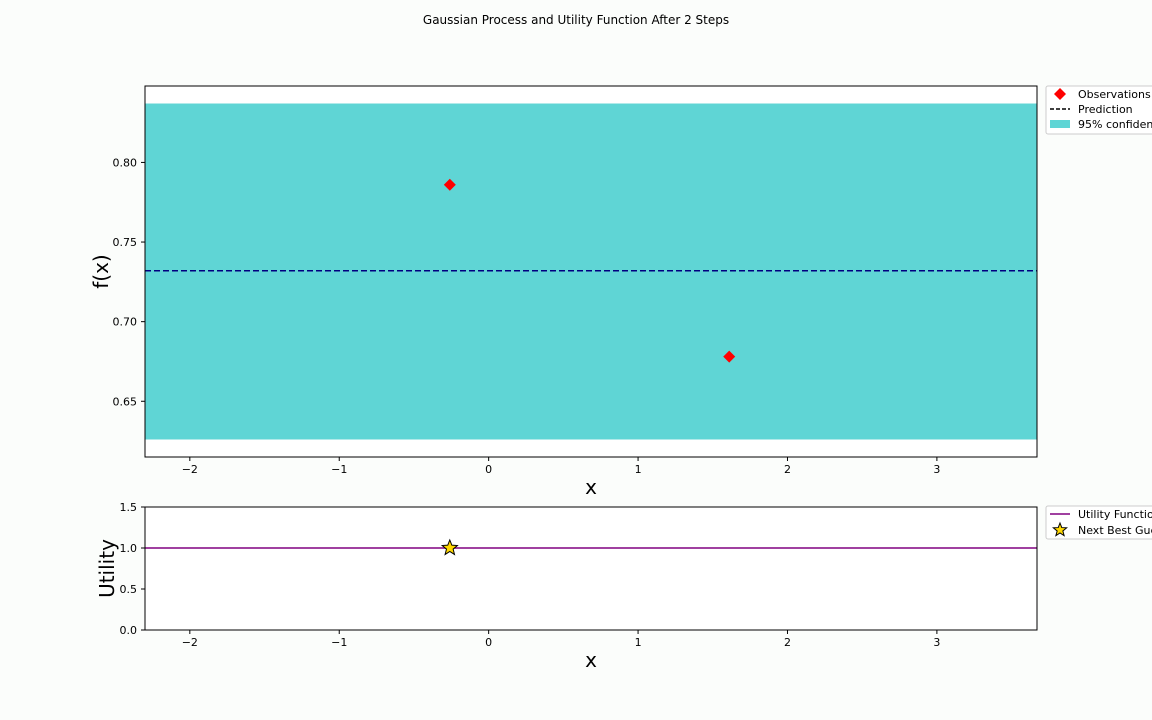 Image resolution: width=1152 pixels, height=720 pixels. Describe the element at coordinates (107, 568) in the screenshot. I see `utility-y-axis-label: Utility` at that location.